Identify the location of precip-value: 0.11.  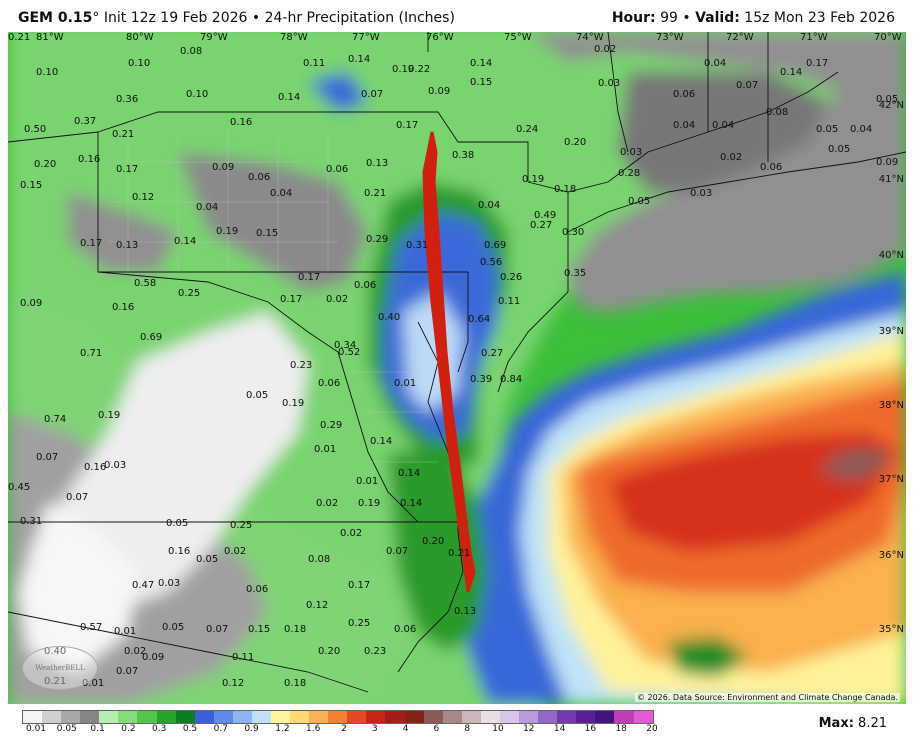
(314, 63).